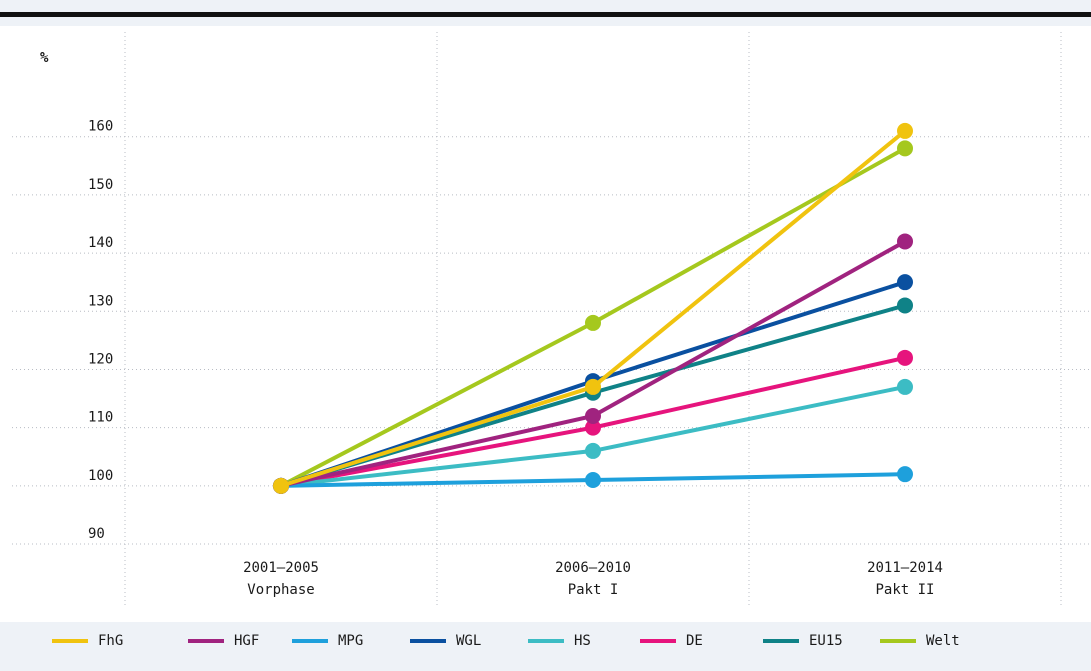 Image resolution: width=1091 pixels, height=671 pixels. What do you see at coordinates (582, 641) in the screenshot?
I see `legend-label: HS` at bounding box center [582, 641].